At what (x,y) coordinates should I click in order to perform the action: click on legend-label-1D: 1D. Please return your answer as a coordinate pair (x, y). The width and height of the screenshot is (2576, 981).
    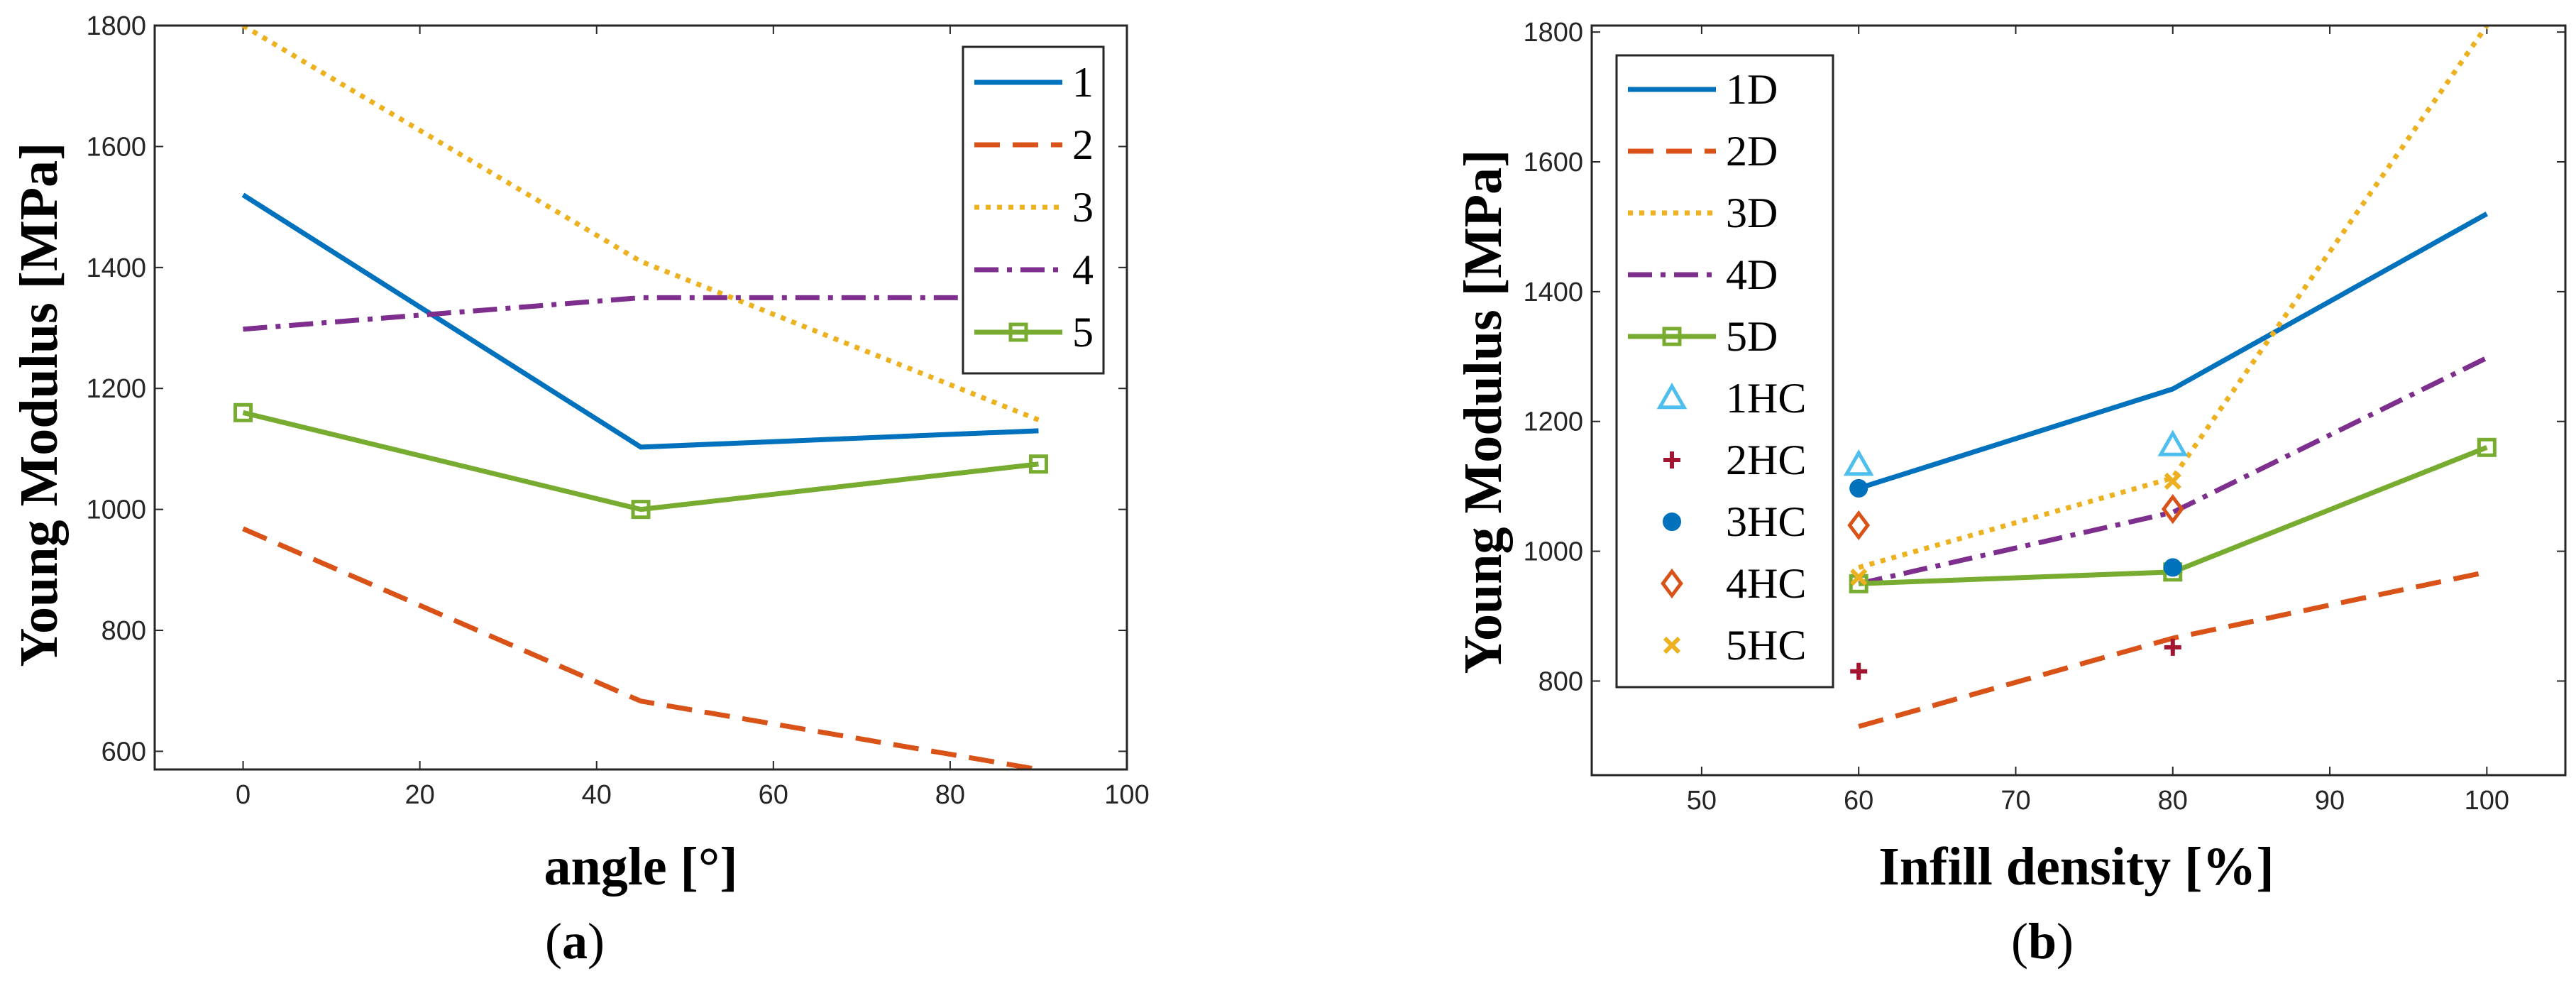
    Looking at the image, I should click on (1752, 89).